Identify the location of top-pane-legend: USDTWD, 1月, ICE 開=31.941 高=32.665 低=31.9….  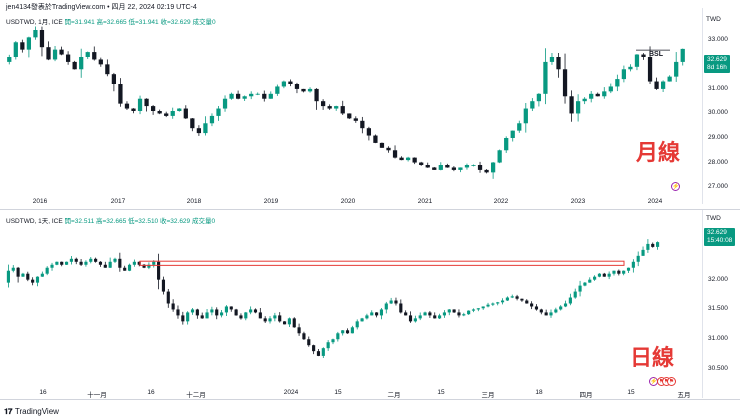
(111, 21).